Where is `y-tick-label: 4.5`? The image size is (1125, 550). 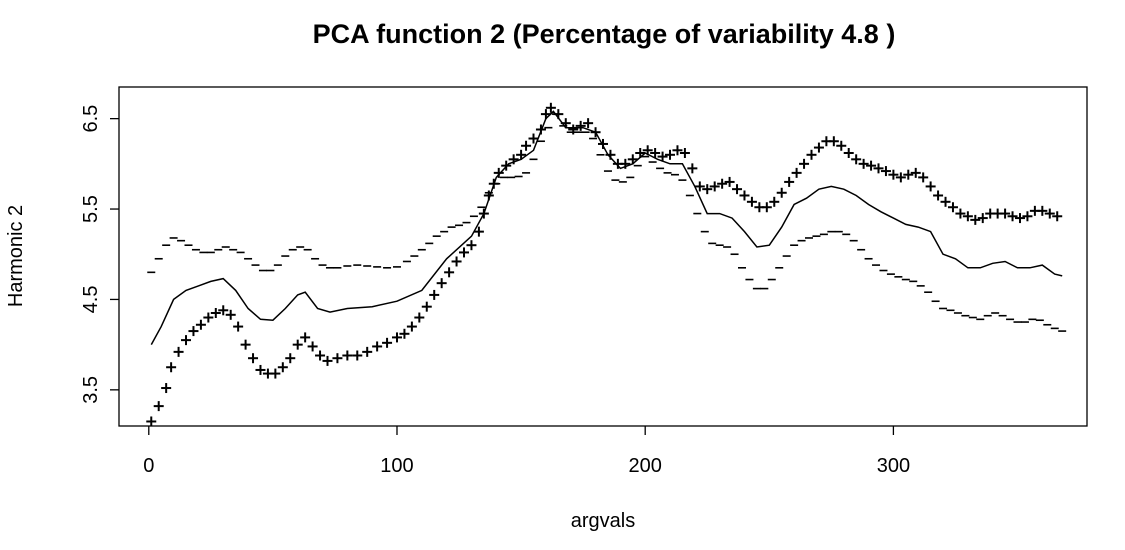
y-tick-label: 4.5 is located at coordinates (91, 300).